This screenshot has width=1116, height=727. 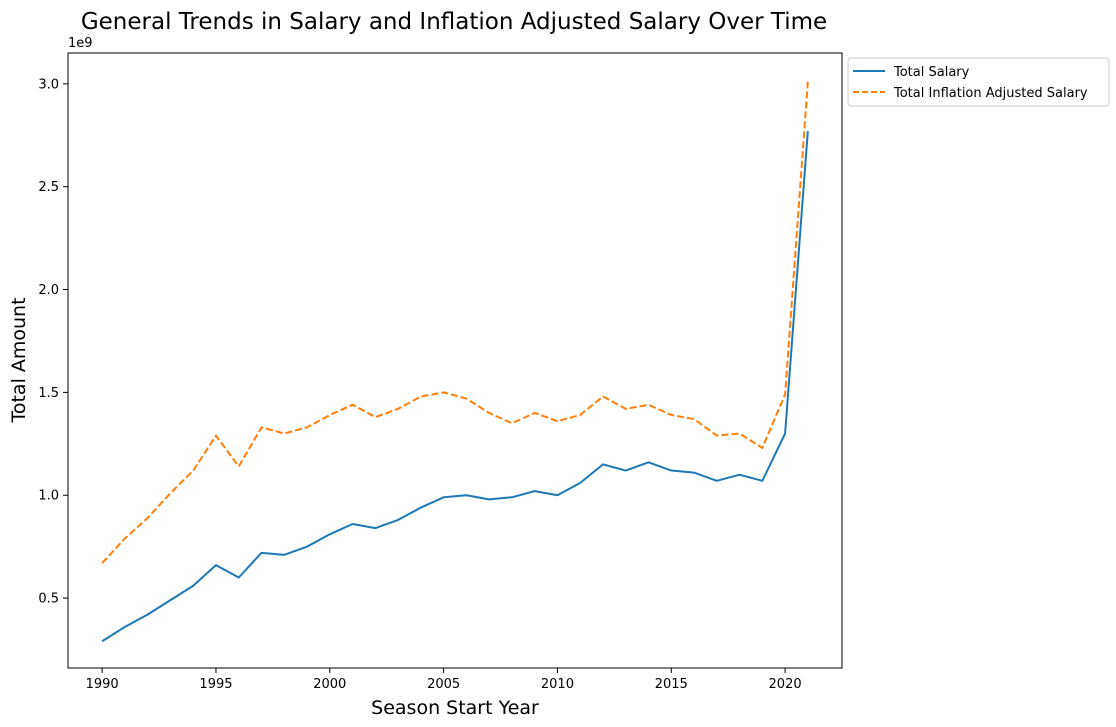 I want to click on legend-frame, so click(x=978, y=82).